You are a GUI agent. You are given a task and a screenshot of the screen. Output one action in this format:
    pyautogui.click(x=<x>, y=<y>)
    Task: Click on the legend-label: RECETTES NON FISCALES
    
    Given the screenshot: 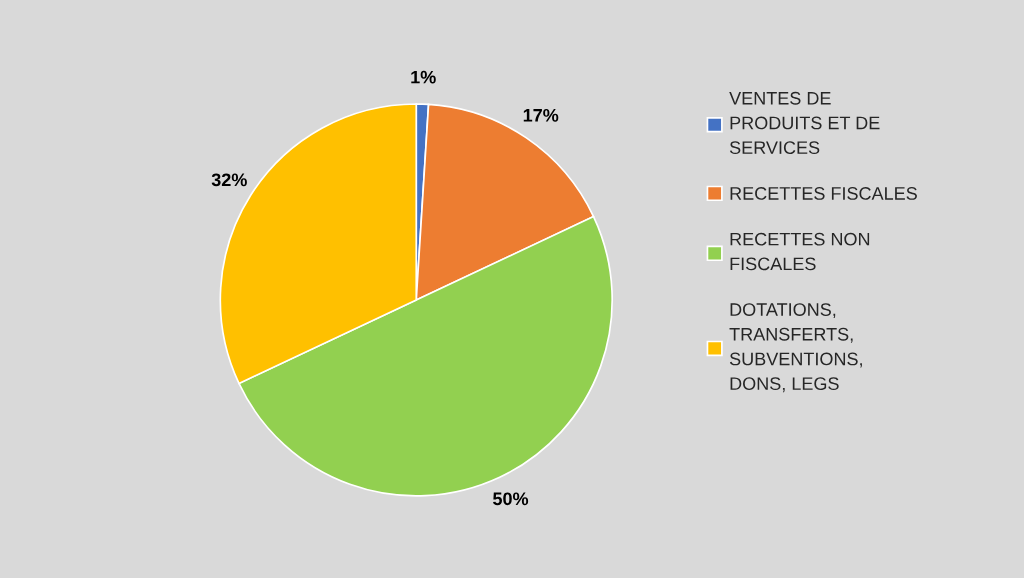 What is the action you would take?
    pyautogui.click(x=800, y=251)
    